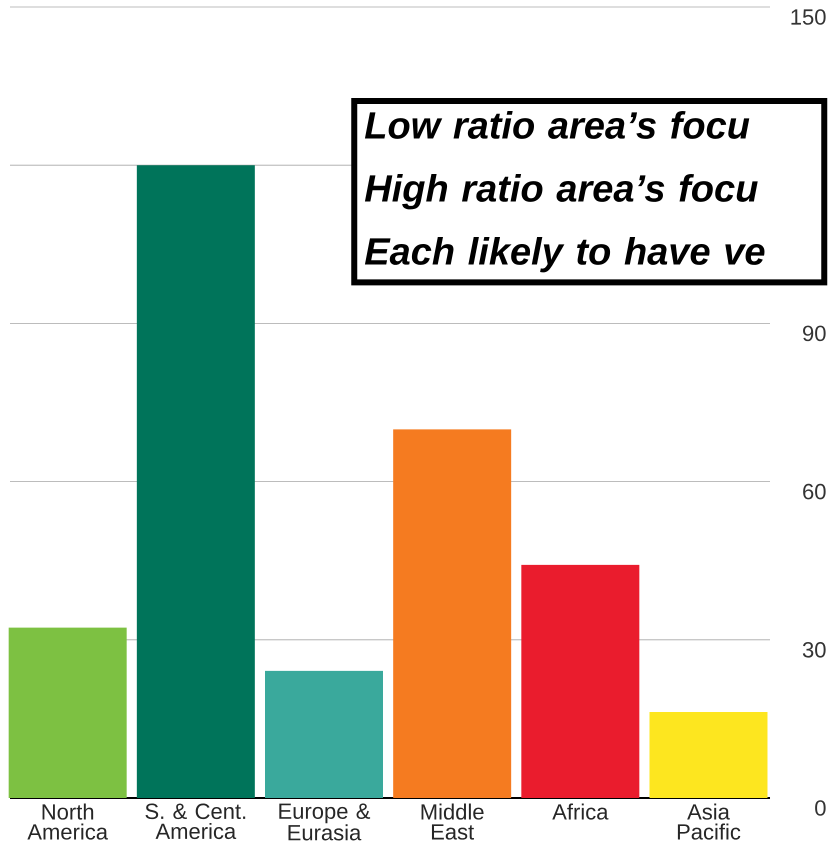  Describe the element at coordinates (808, 17) in the screenshot. I see `y-tick-label: 150` at that location.